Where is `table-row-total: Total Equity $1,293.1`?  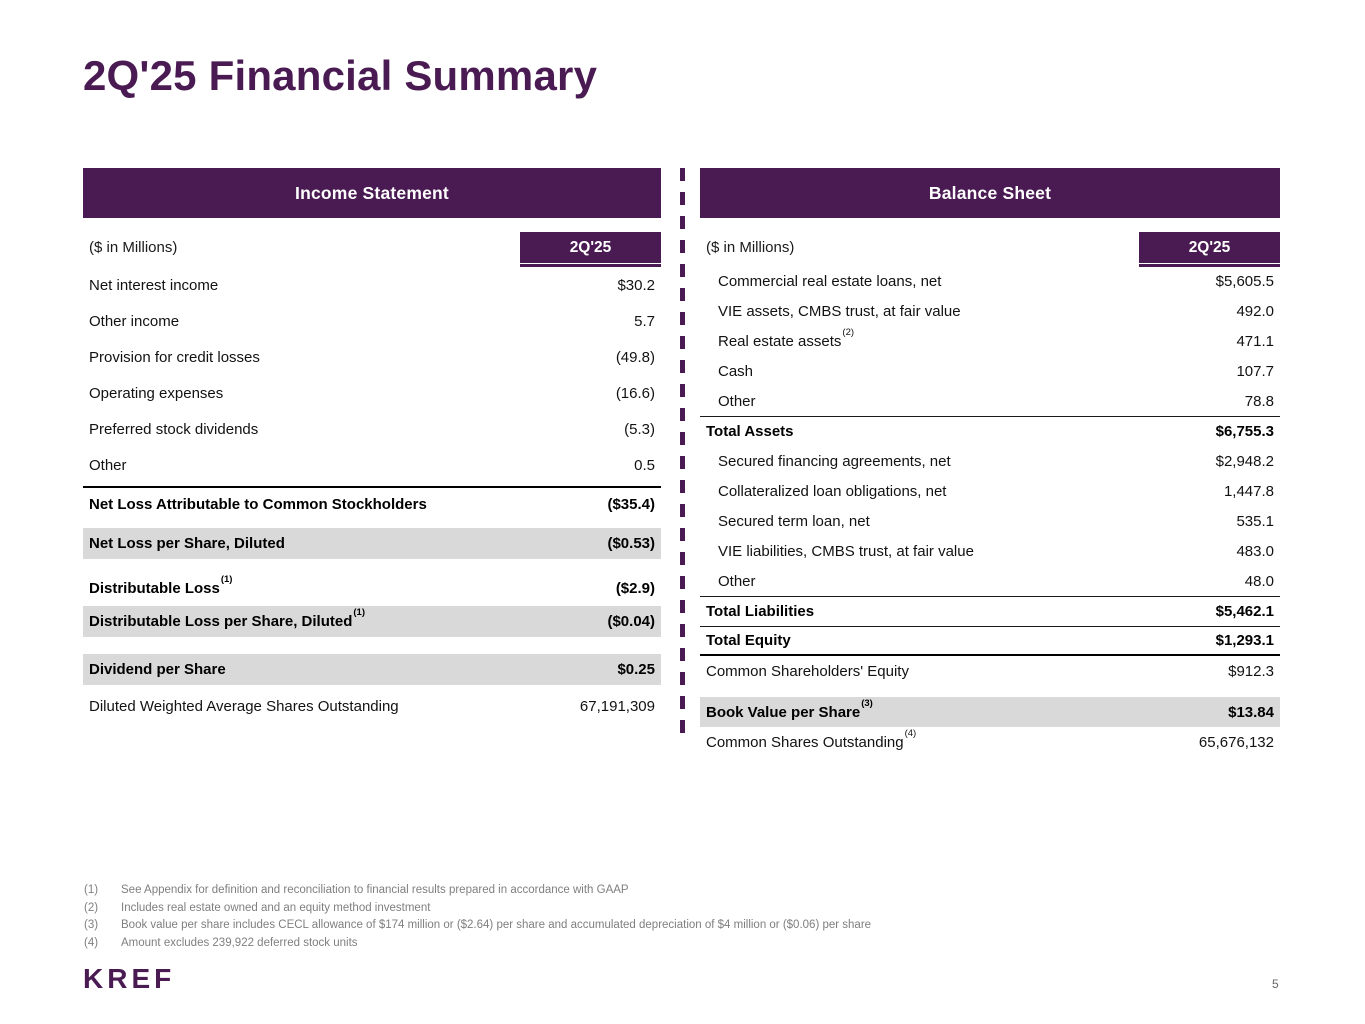
table-row-total: Total Equity $1,293.1 is located at coordinates (990, 641).